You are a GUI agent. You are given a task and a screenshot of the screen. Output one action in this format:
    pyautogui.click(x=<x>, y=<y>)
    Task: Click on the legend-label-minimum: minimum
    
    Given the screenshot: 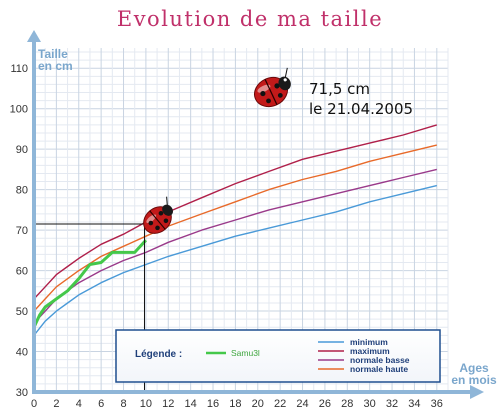 What is the action you would take?
    pyautogui.click(x=369, y=342)
    